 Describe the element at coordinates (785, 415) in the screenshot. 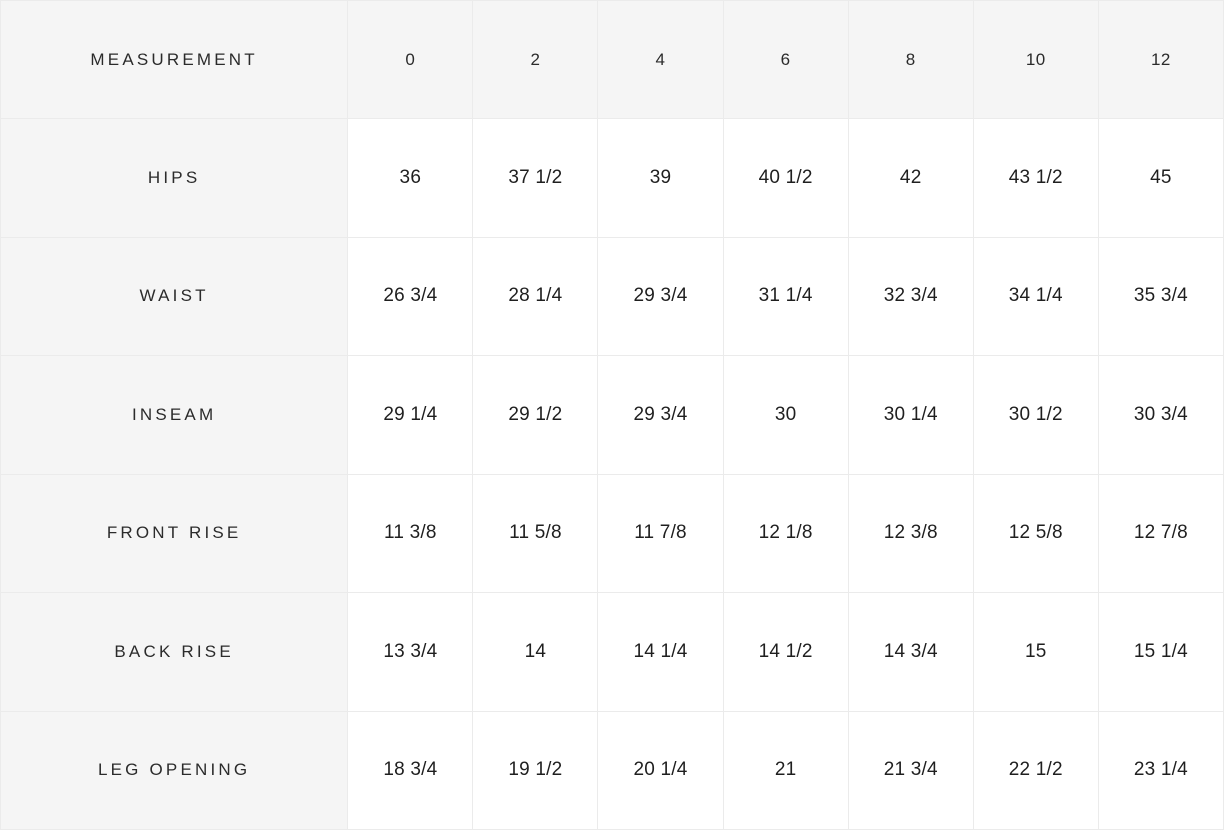

I see `cell-inseam-6: 30` at that location.